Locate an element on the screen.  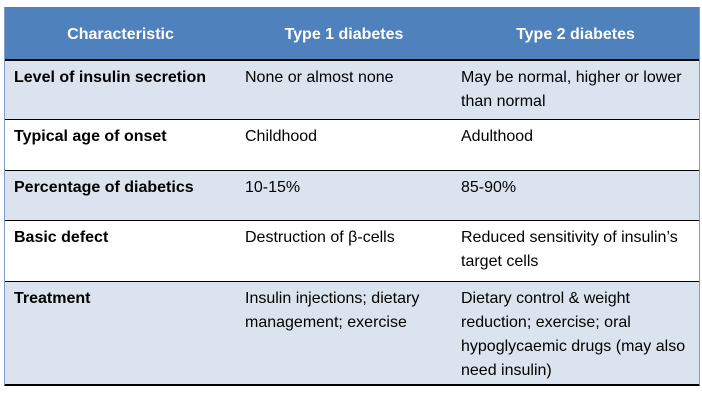
table-row: Typical age of onset Childhood Adulthood is located at coordinates (352, 145).